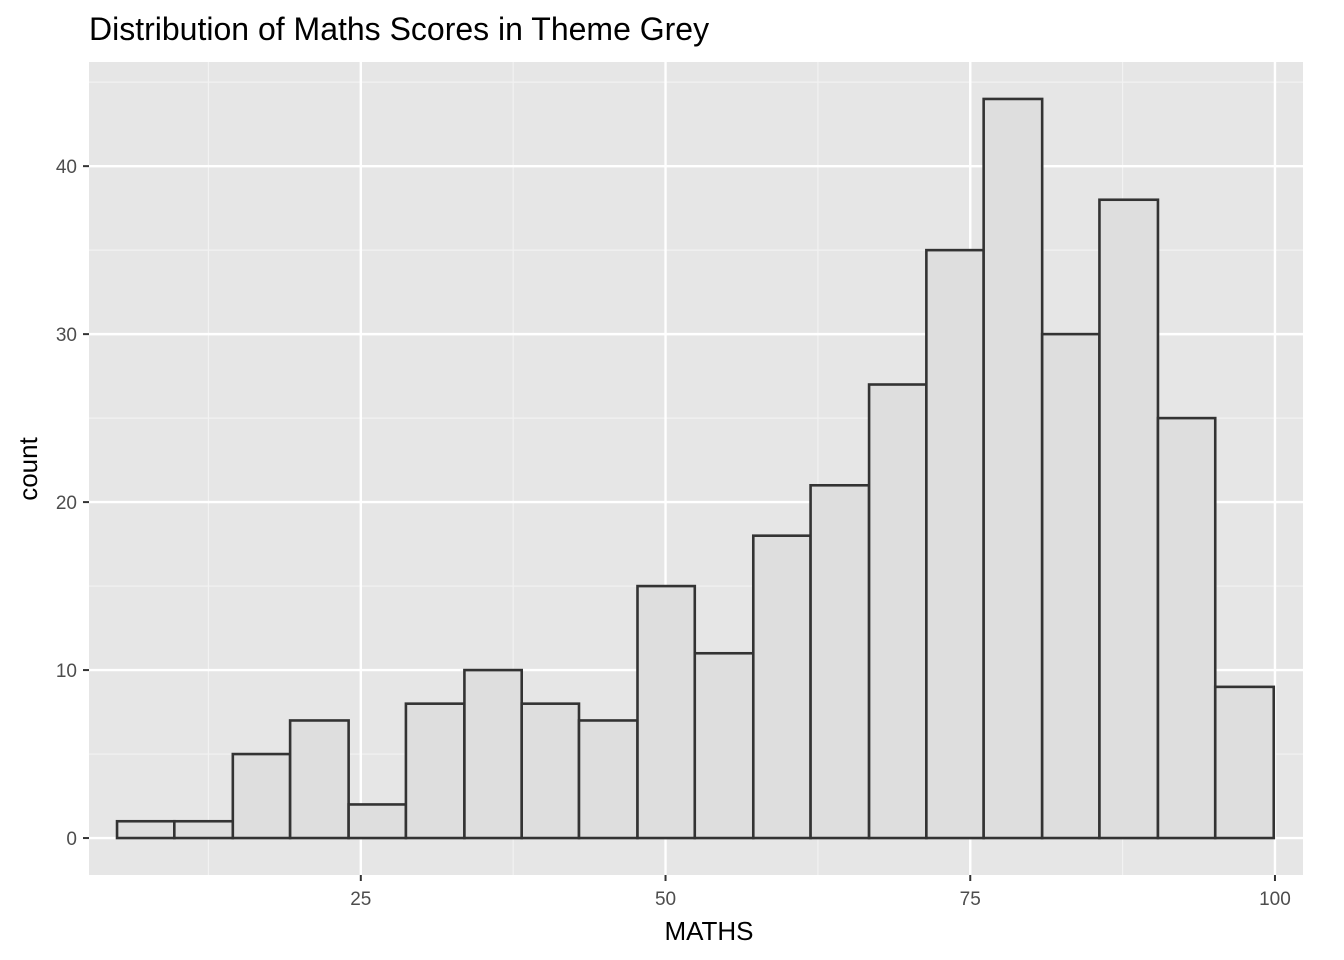  What do you see at coordinates (1275, 899) in the screenshot?
I see `x-tick-label: 100` at bounding box center [1275, 899].